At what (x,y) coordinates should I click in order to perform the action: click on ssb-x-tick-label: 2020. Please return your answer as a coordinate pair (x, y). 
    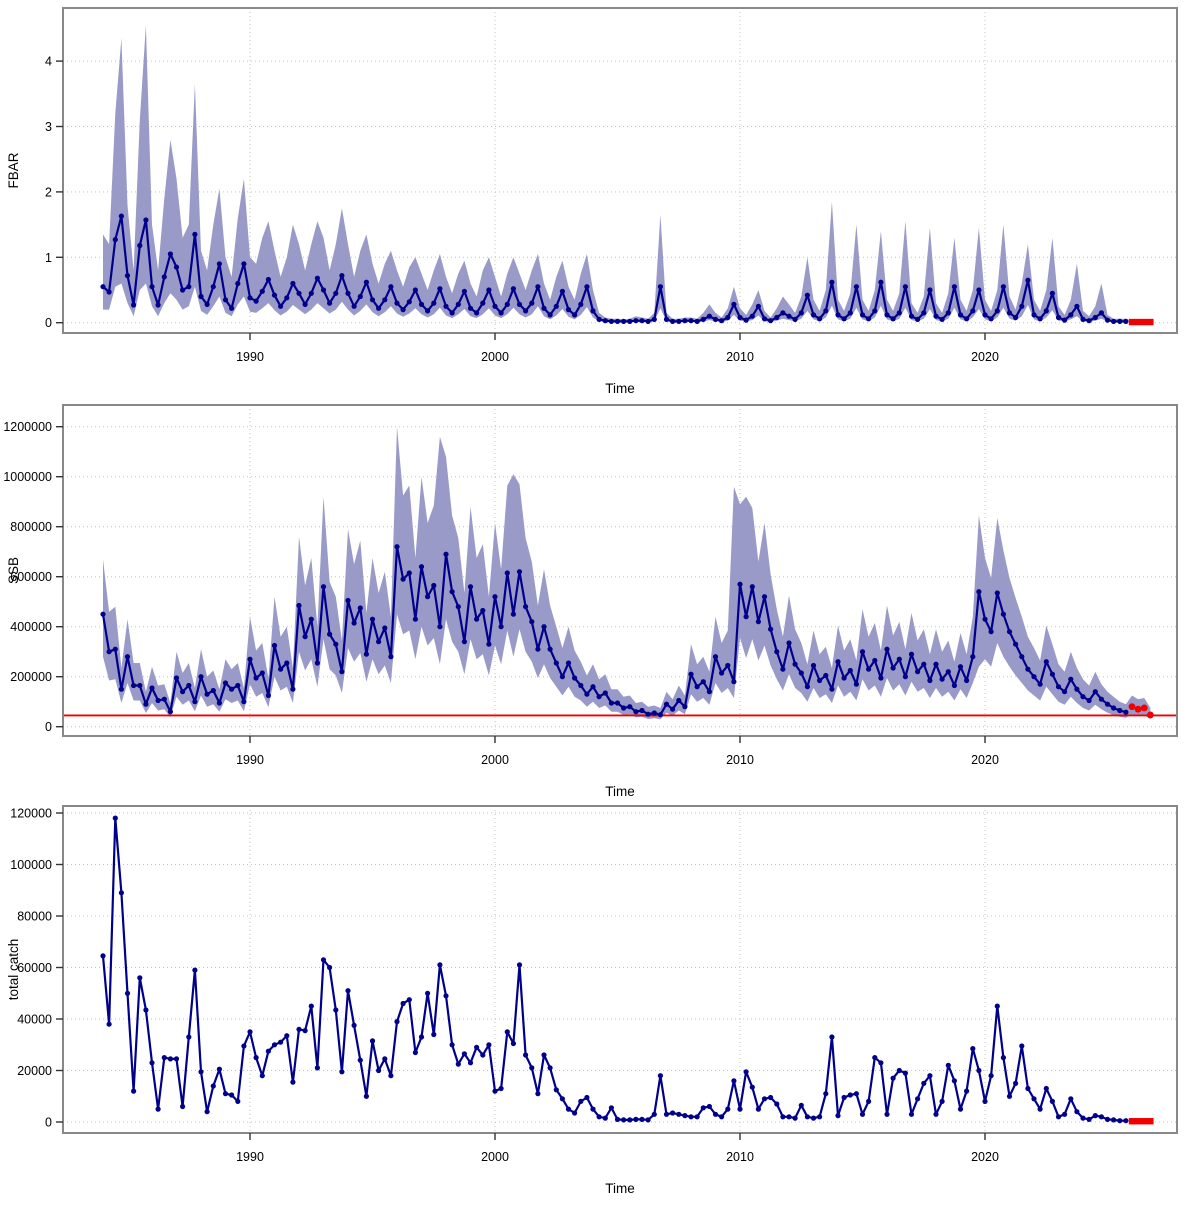
    Looking at the image, I should click on (985, 760).